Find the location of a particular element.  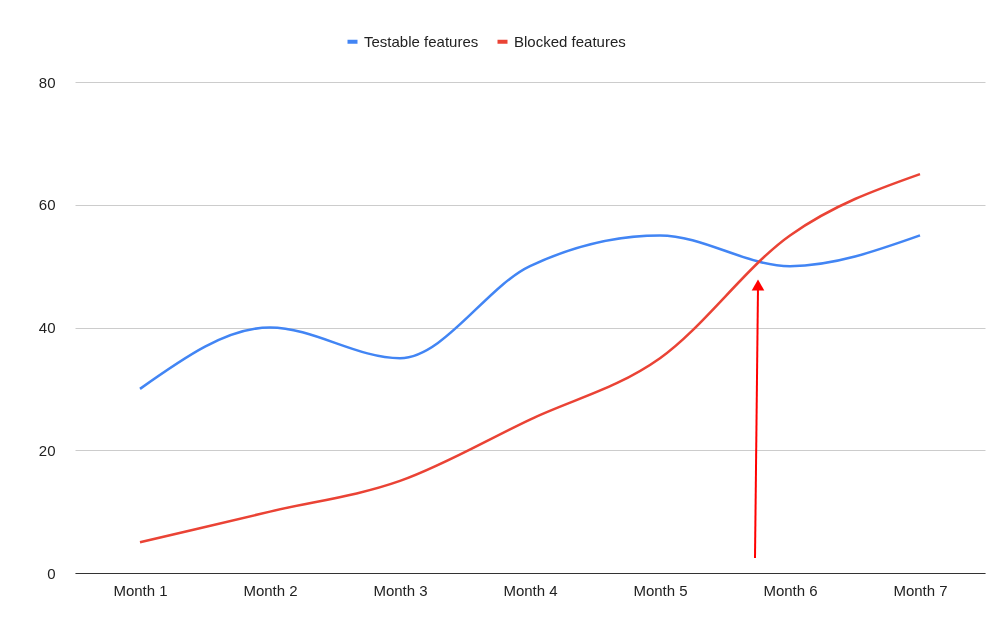

legend-label: Testable features is located at coordinates (421, 41).